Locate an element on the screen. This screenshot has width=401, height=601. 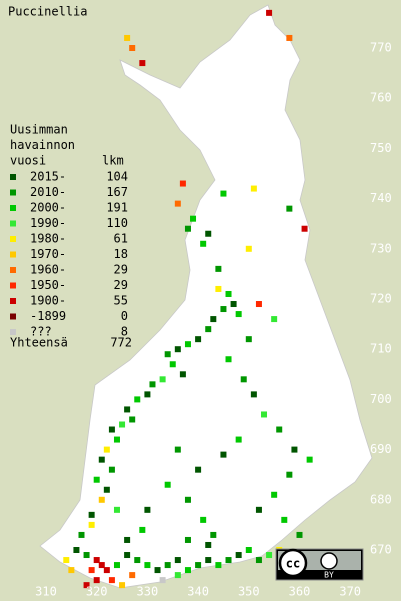
y-tick-label: 710 is located at coordinates (381, 349).